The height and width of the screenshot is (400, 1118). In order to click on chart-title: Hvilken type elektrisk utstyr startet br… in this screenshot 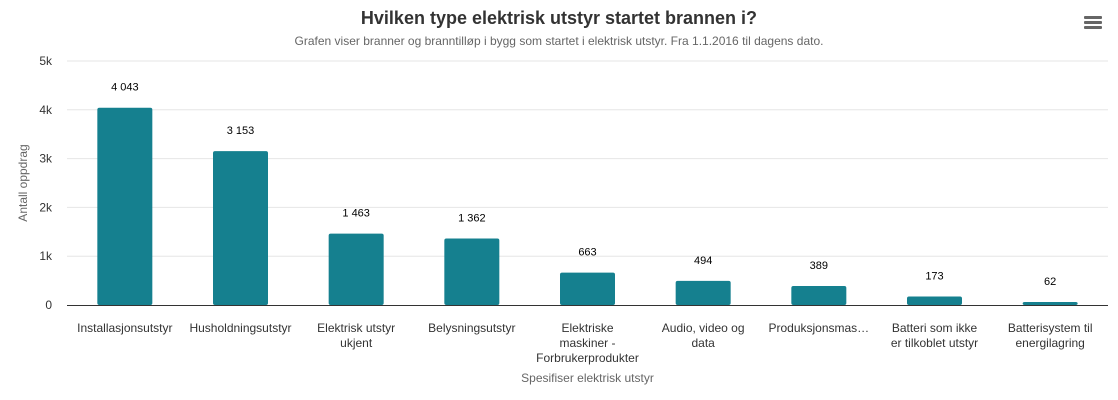, I will do `click(559, 18)`.